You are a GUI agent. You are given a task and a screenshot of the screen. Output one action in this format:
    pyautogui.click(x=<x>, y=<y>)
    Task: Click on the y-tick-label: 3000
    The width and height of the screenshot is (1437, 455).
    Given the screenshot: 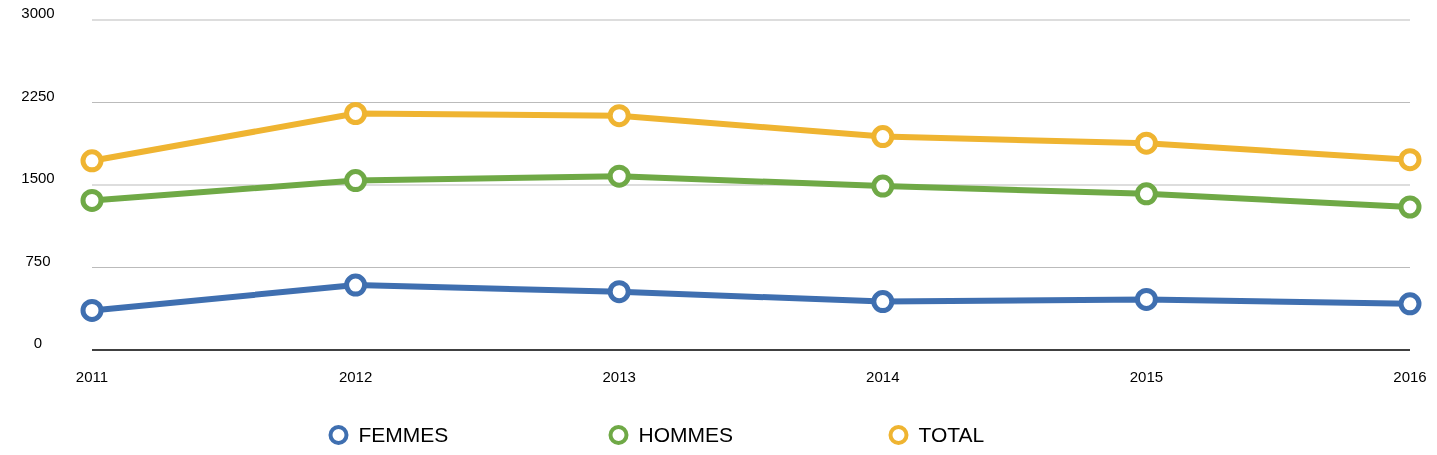 What is the action you would take?
    pyautogui.click(x=38, y=12)
    